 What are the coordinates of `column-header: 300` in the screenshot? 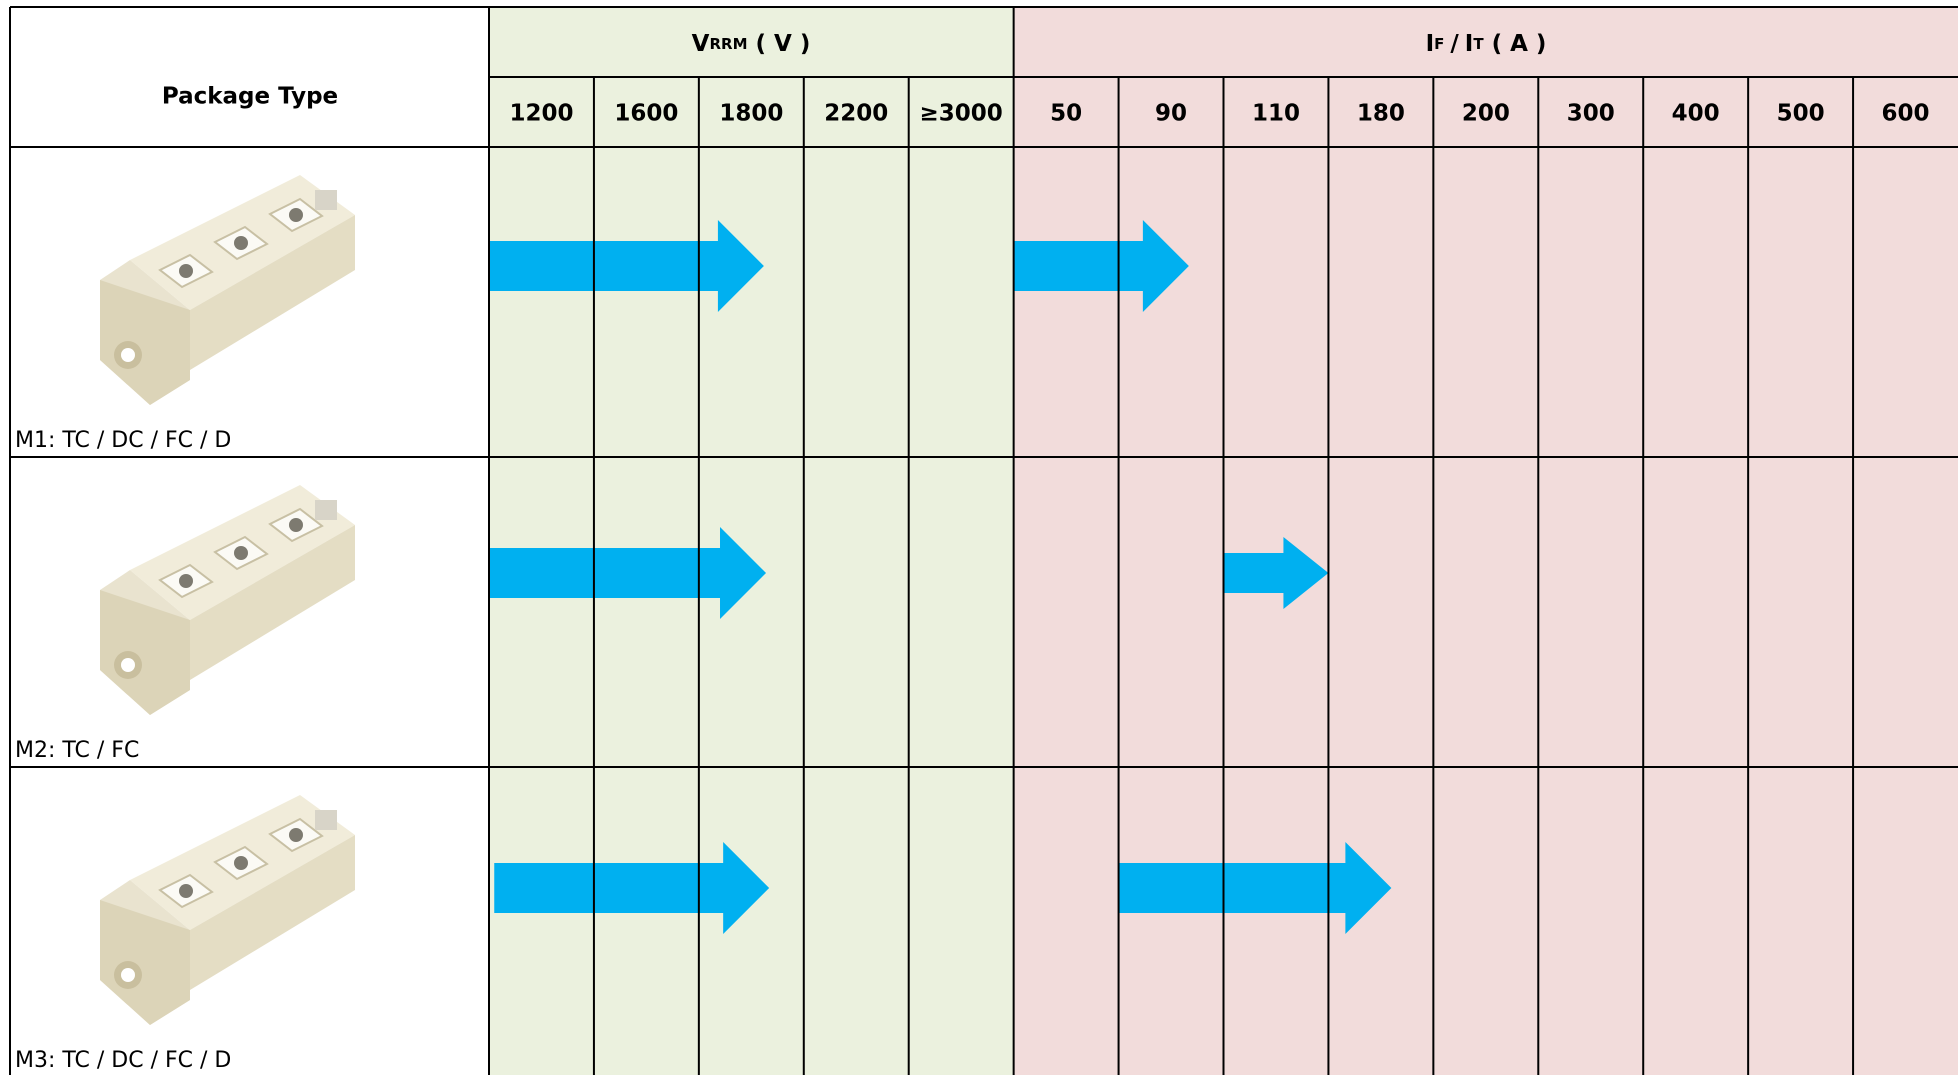 It's located at (1591, 114).